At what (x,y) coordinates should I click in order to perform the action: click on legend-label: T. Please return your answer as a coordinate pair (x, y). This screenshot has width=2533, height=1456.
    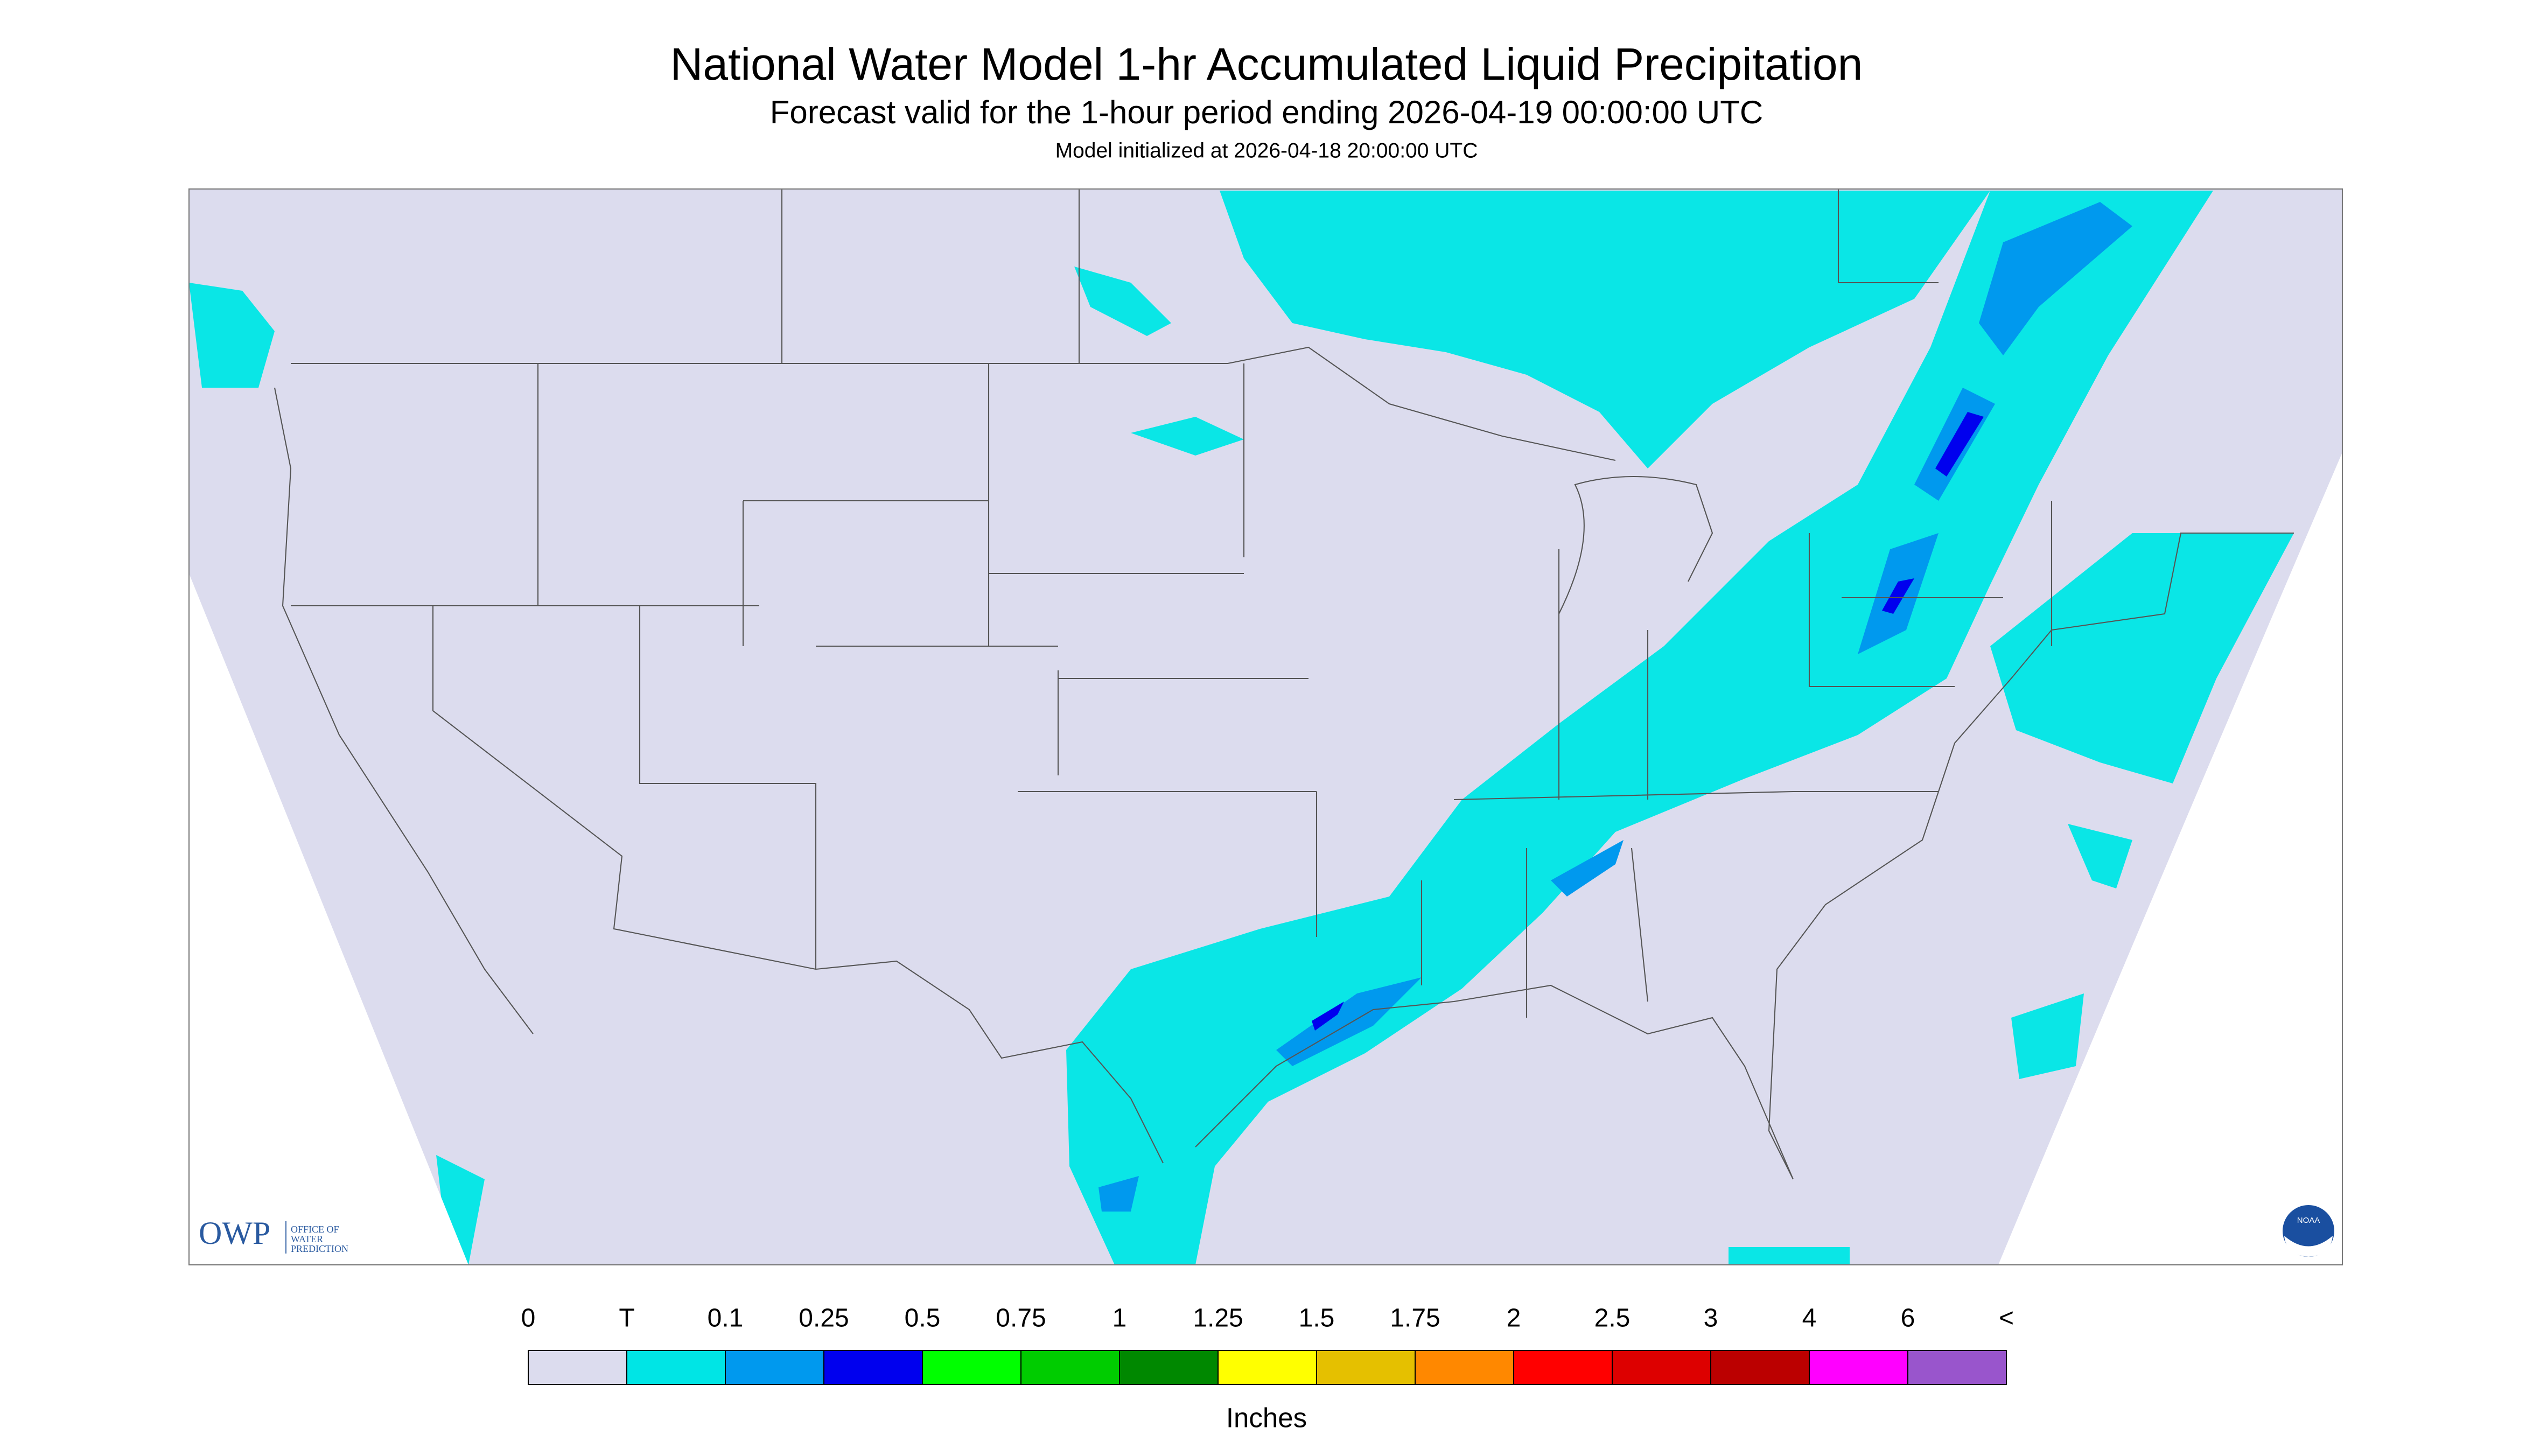
    Looking at the image, I should click on (627, 1318).